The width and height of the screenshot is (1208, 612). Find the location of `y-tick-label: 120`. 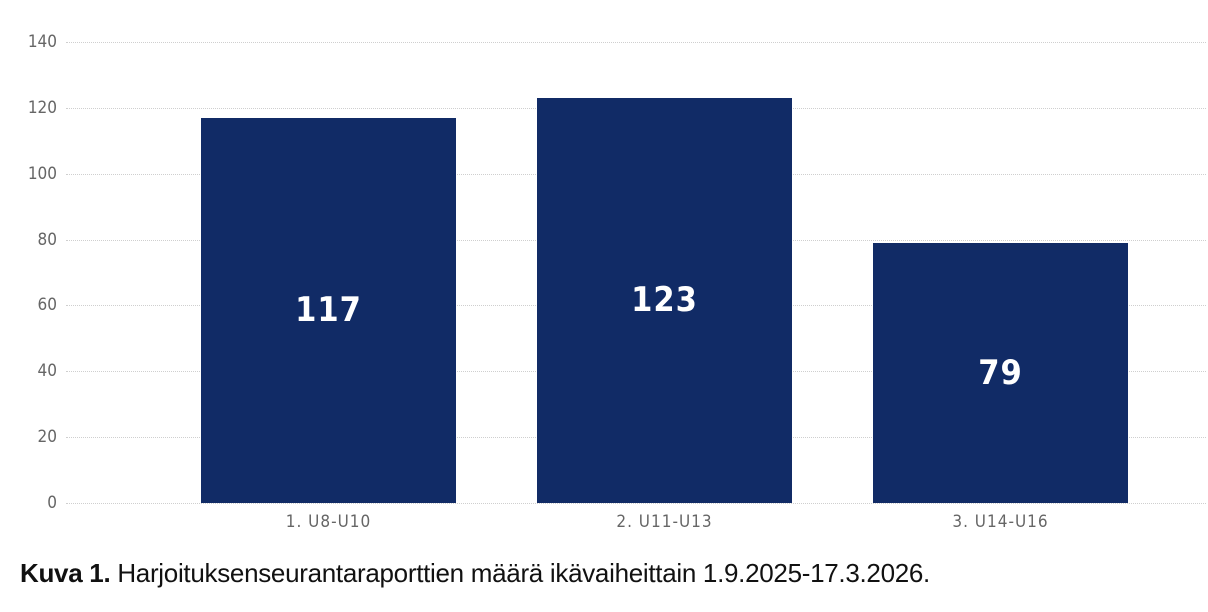

y-tick-label: 120 is located at coordinates (42, 107).